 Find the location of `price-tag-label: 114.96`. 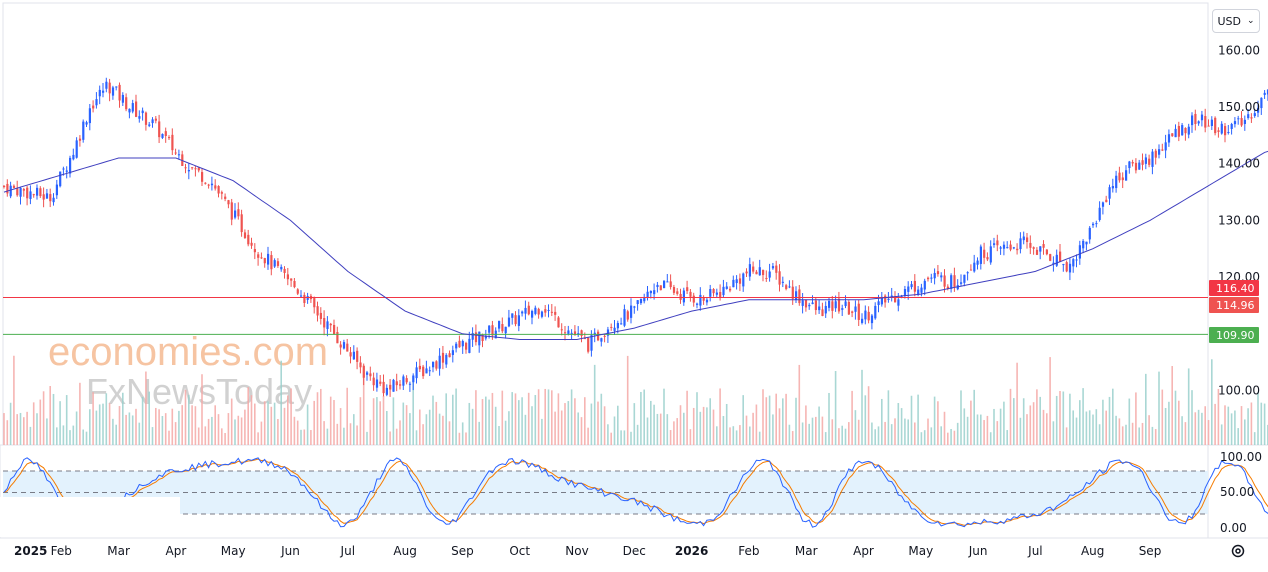

price-tag-label: 114.96 is located at coordinates (1235, 305).